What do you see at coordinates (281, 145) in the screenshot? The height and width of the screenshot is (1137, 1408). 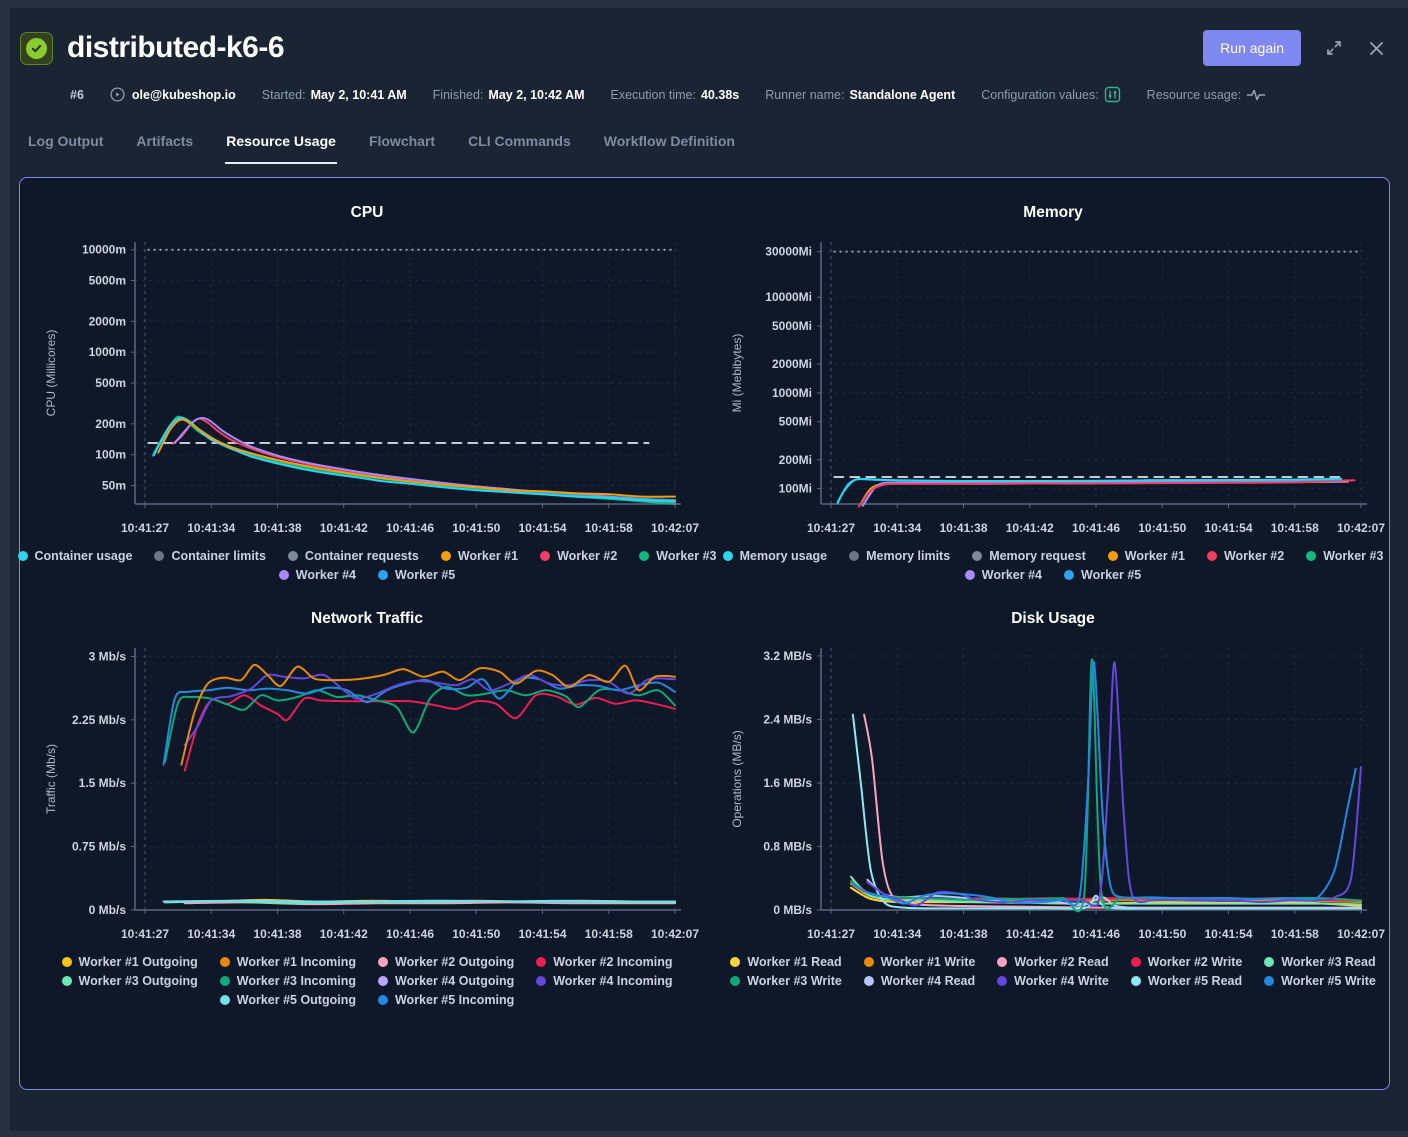 I see `tab-resource-usage: Resource Usage` at bounding box center [281, 145].